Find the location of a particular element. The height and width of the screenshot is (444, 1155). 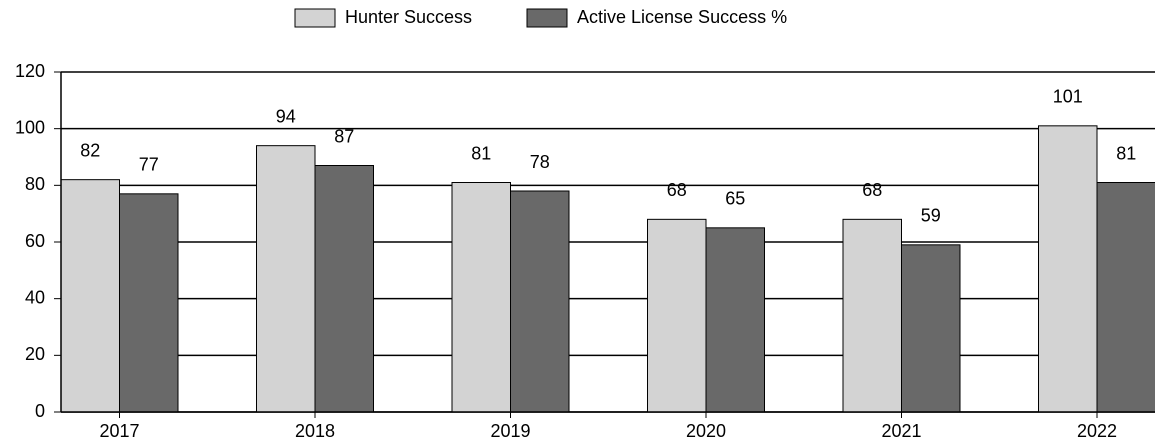

y-tick-label: 100 is located at coordinates (30, 127).